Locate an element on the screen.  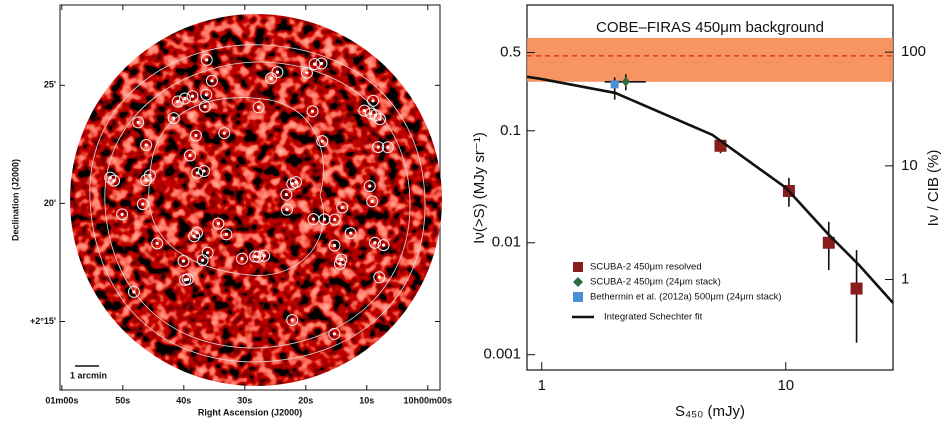
x-tick-label: 20s is located at coordinates (305, 400).